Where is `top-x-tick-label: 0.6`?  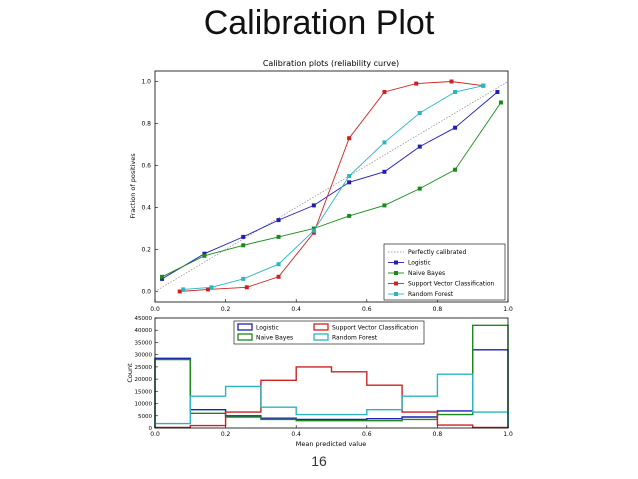
top-x-tick-label: 0.6 is located at coordinates (367, 309).